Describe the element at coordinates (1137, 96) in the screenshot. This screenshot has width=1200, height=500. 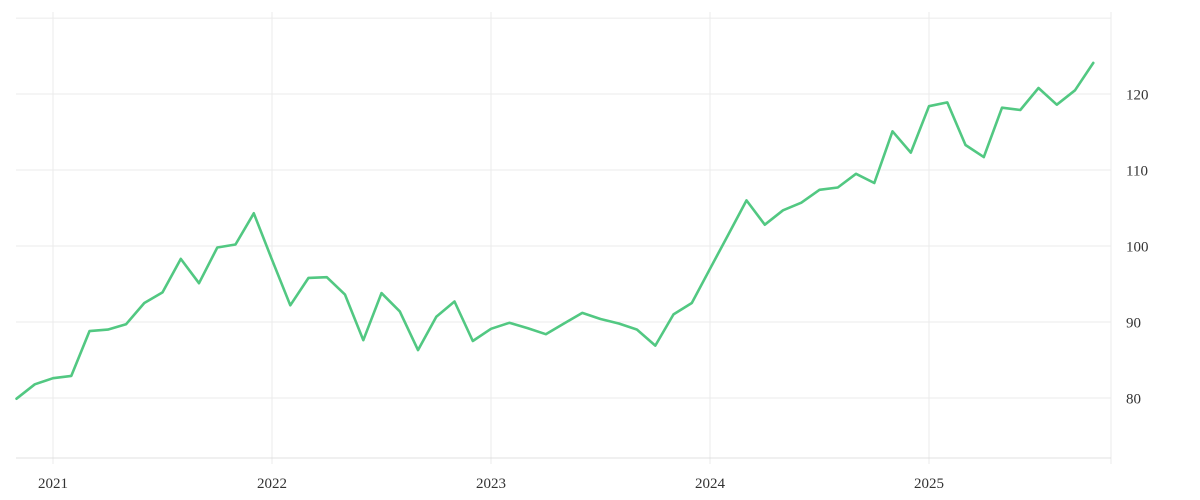
I see `y-axis-label: 120` at that location.